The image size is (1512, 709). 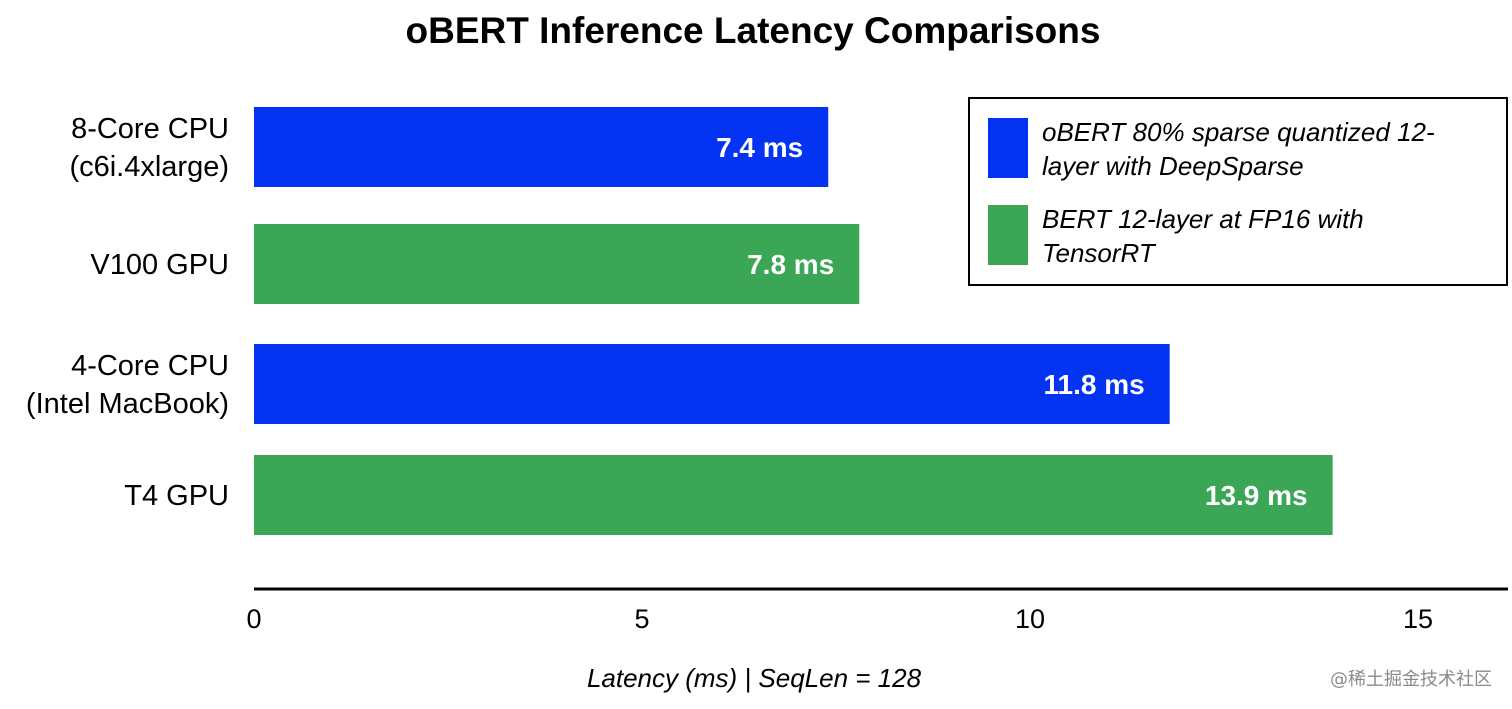 I want to click on category-label: (c6i.4xlarge), so click(x=149, y=167).